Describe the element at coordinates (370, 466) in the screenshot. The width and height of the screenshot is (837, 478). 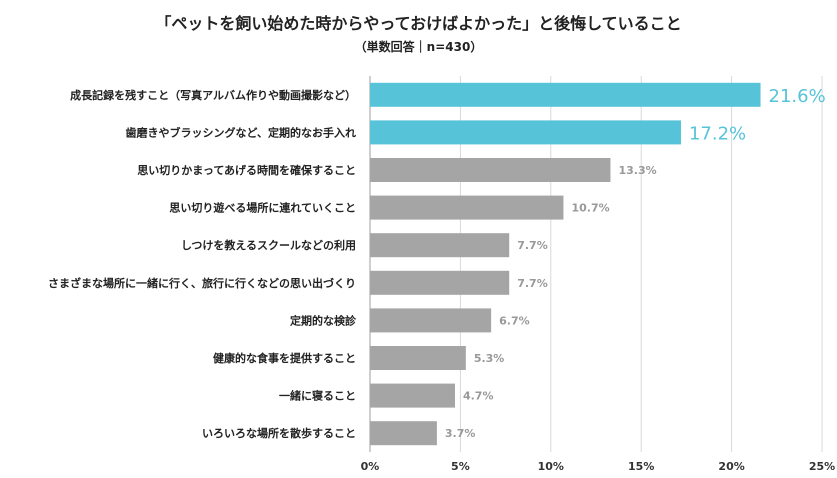
I see `x-tick-label: 0%` at that location.